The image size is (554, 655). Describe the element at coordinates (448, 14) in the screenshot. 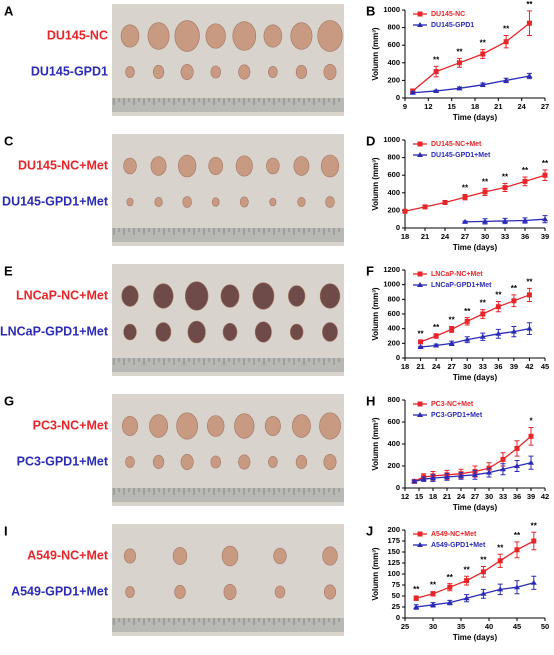

I see `legend-label: DU145-NC` at that location.